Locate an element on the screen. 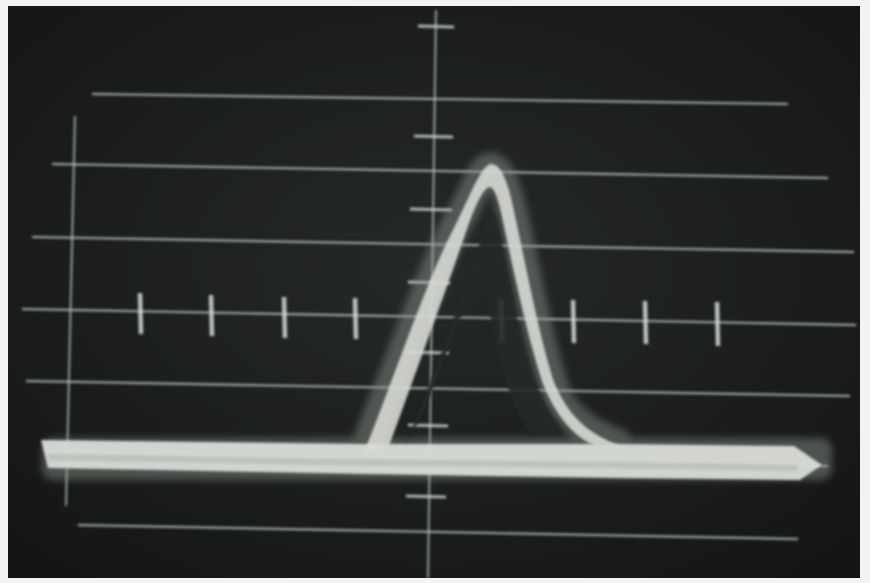  pulse-fill is located at coordinates (492, 307).